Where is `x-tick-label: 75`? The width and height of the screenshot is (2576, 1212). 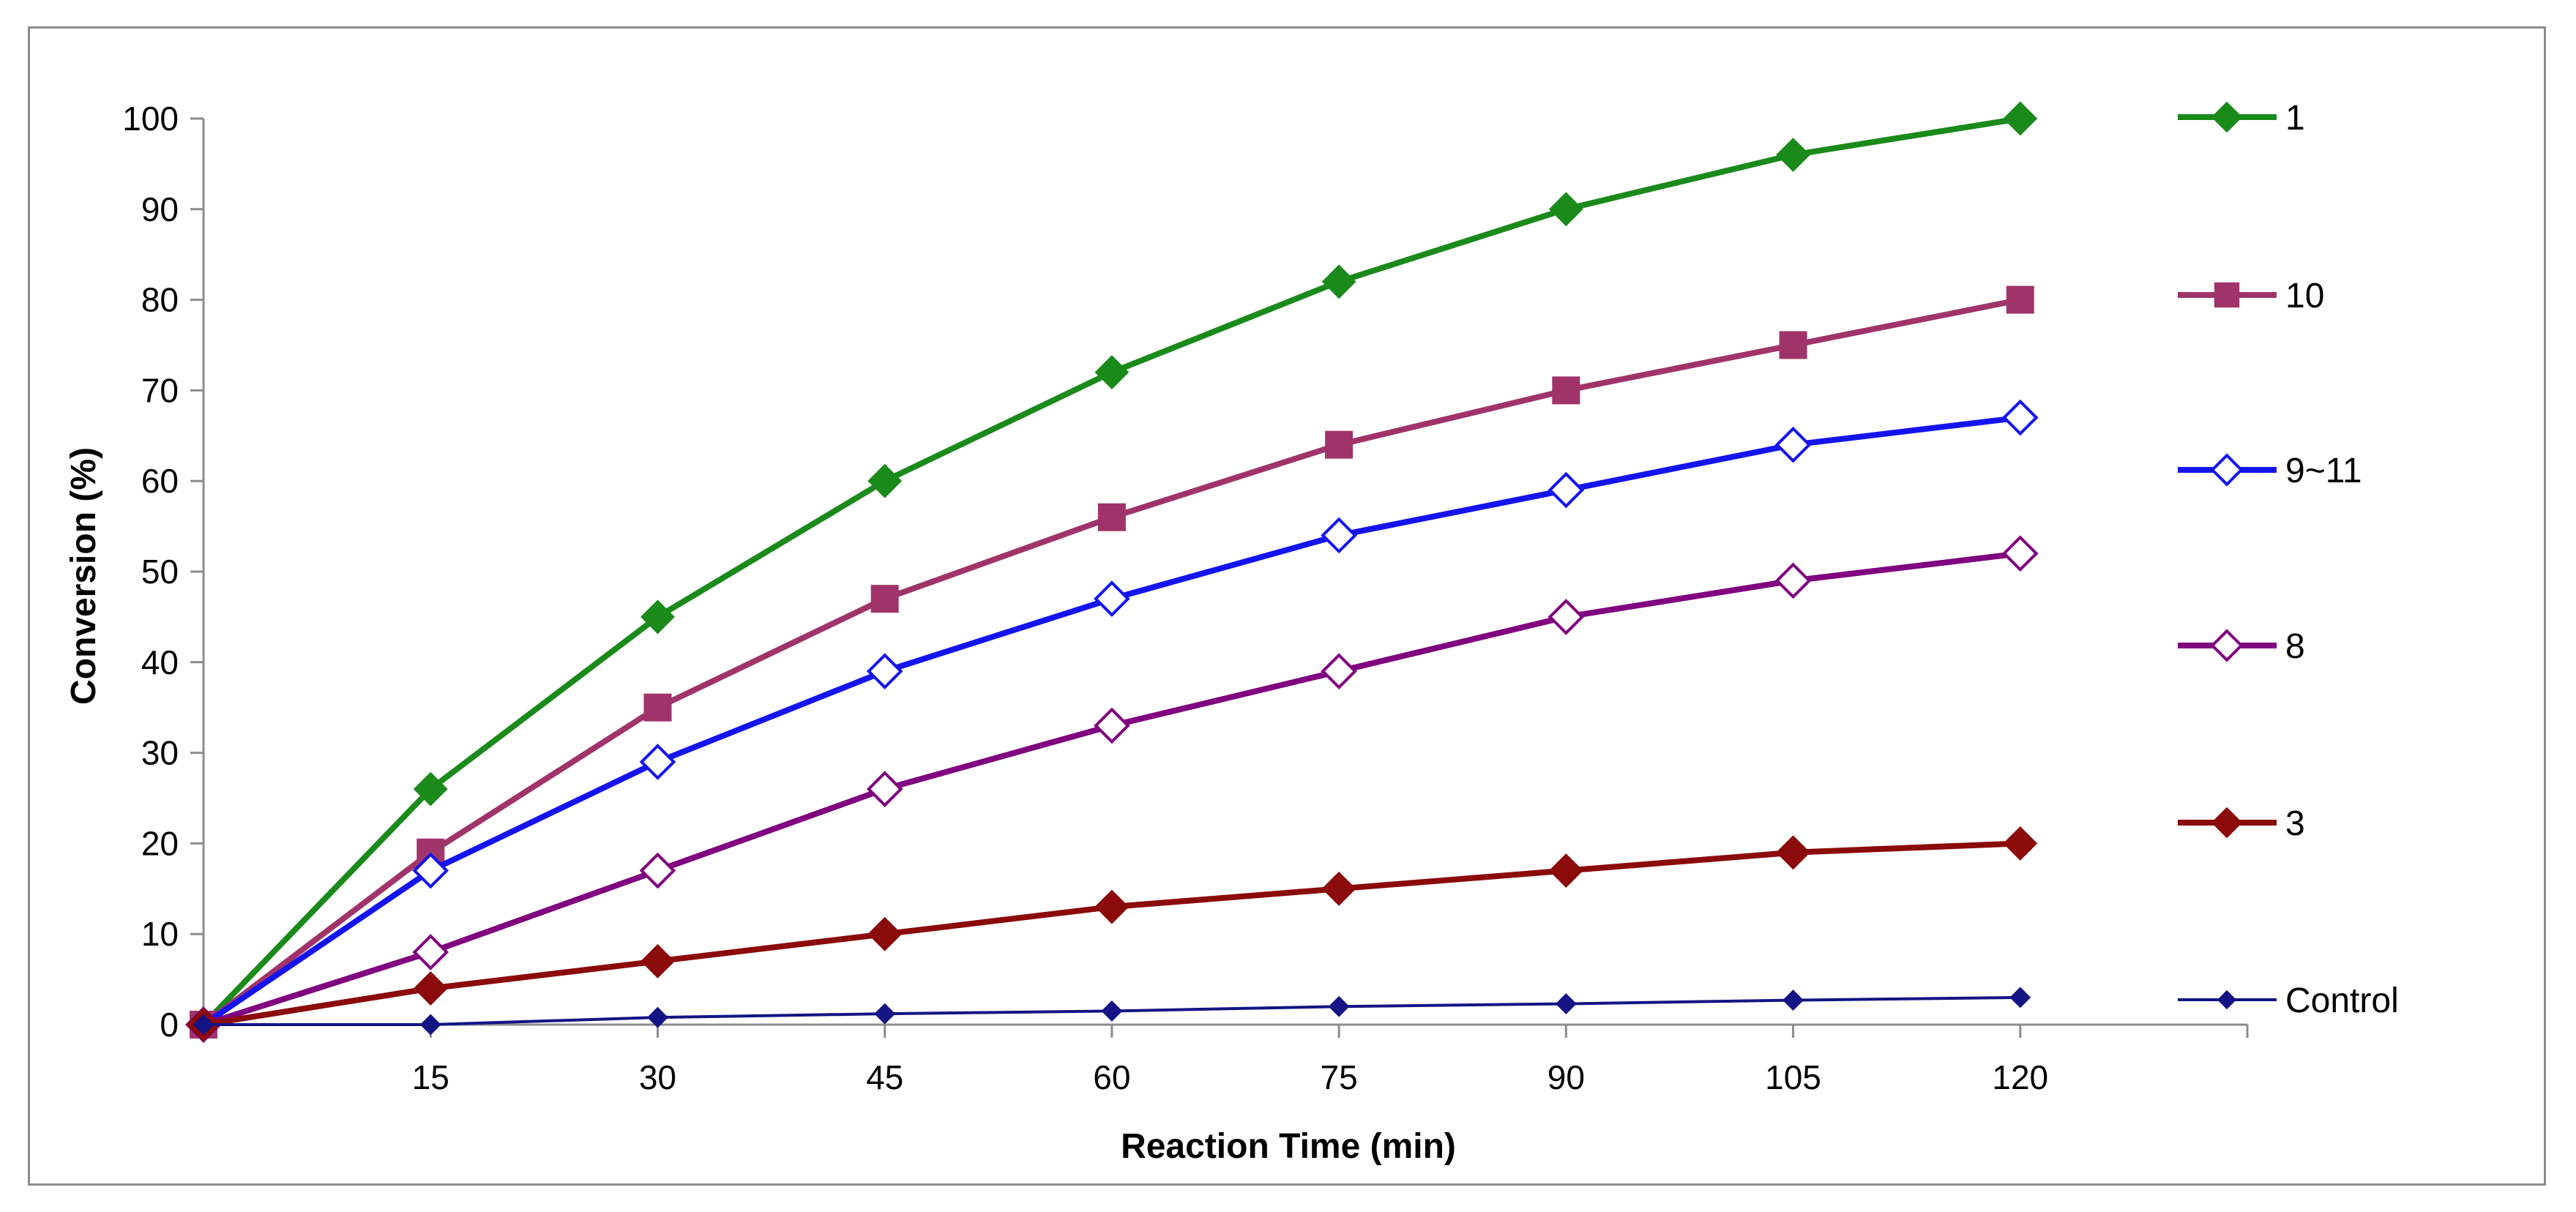 x-tick-label: 75 is located at coordinates (1339, 1077).